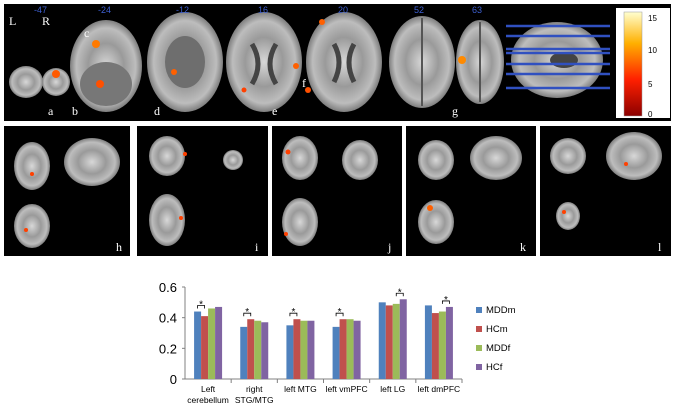  What do you see at coordinates (263, 10) in the screenshot?
I see `slice-coord: 16` at bounding box center [263, 10].